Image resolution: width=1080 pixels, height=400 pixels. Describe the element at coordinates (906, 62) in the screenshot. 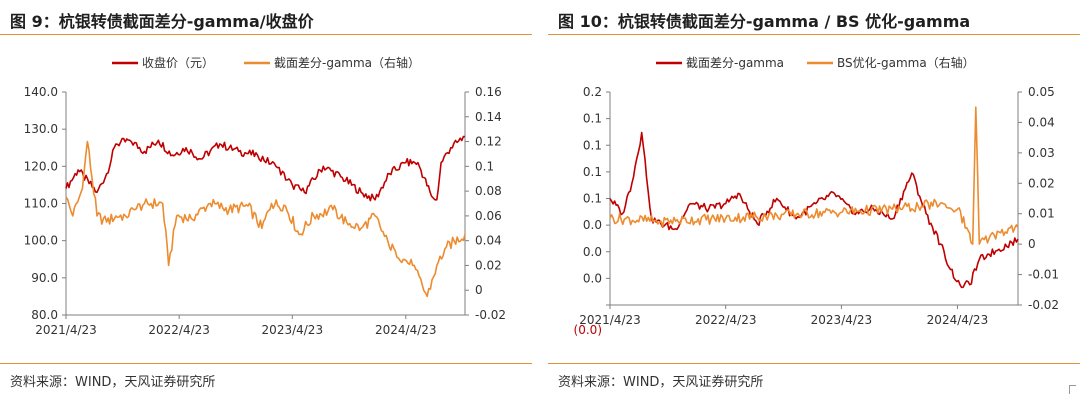

I see `legend-label: BS优化-gamma（右轴）` at that location.